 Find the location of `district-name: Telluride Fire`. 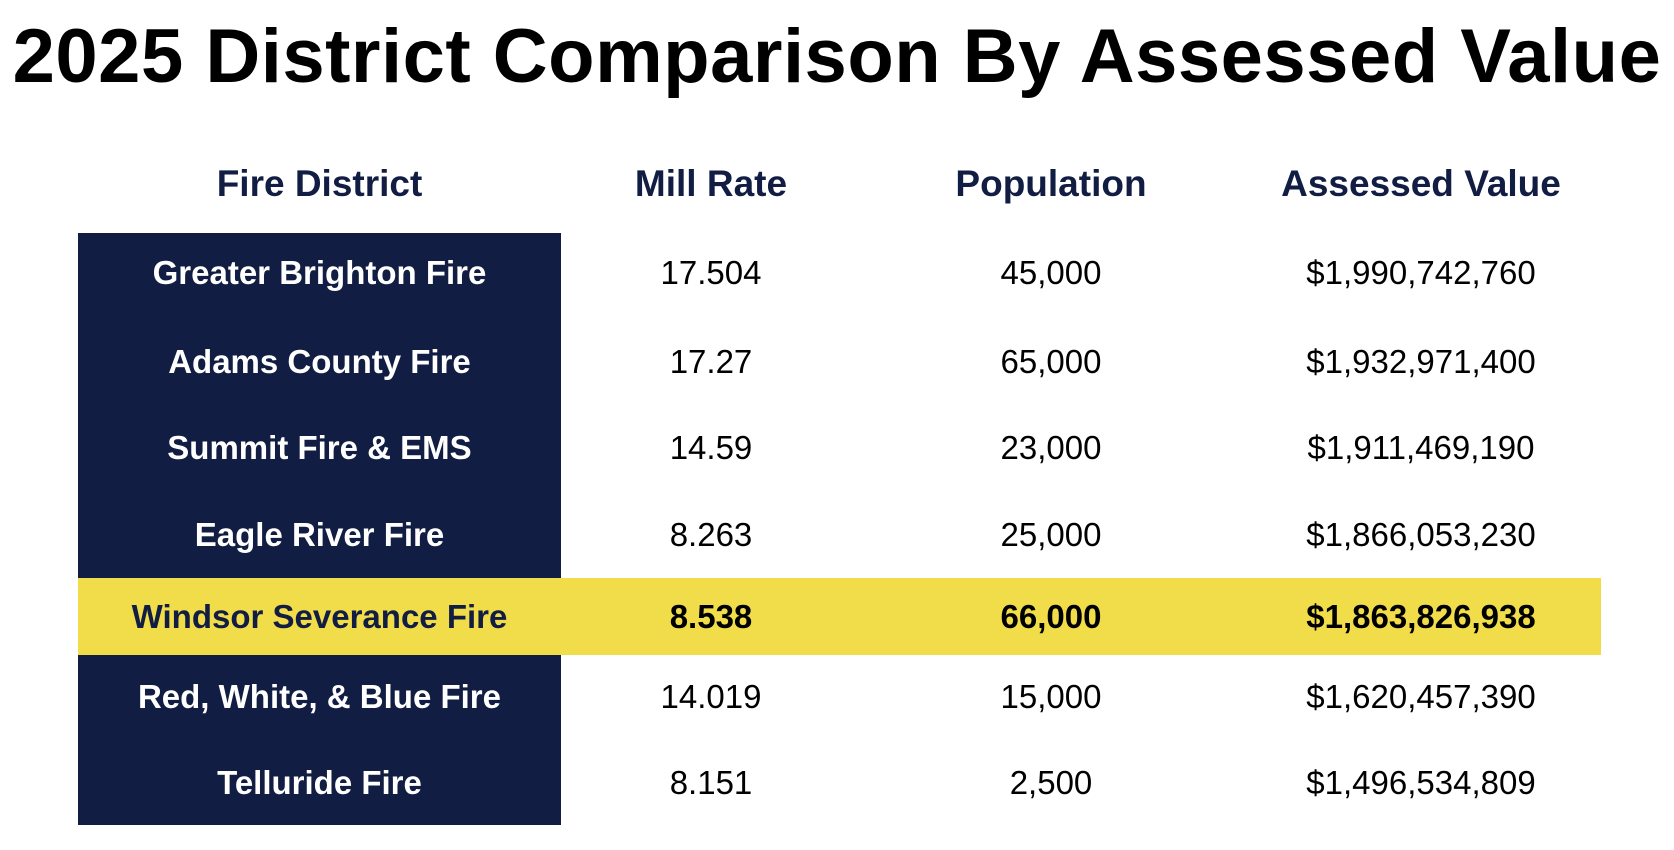

district-name: Telluride Fire is located at coordinates (319, 782).